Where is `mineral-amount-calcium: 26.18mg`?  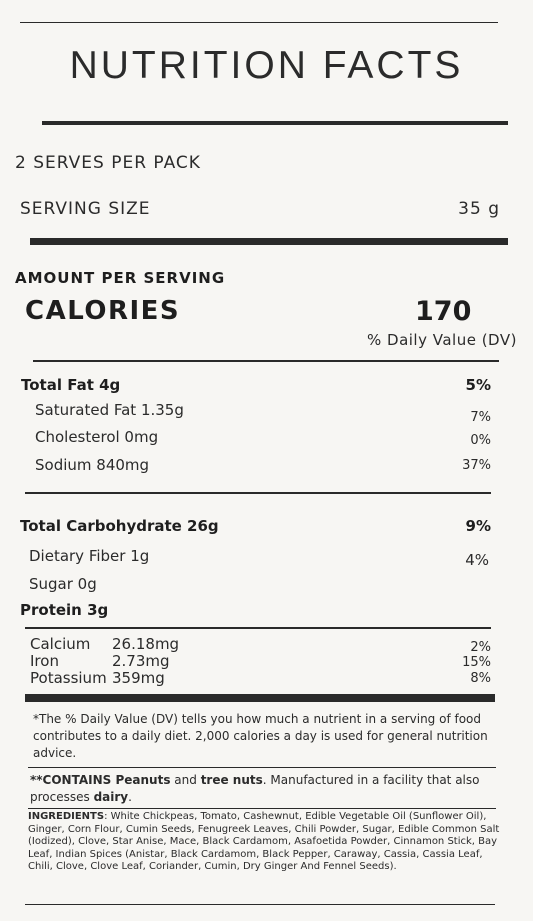 mineral-amount-calcium: 26.18mg is located at coordinates (146, 644).